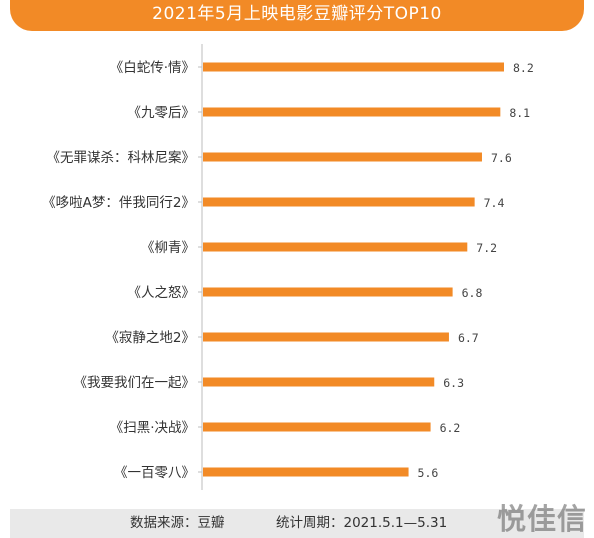 The image size is (594, 538). I want to click on rating-value-label: 6.7, so click(468, 338).